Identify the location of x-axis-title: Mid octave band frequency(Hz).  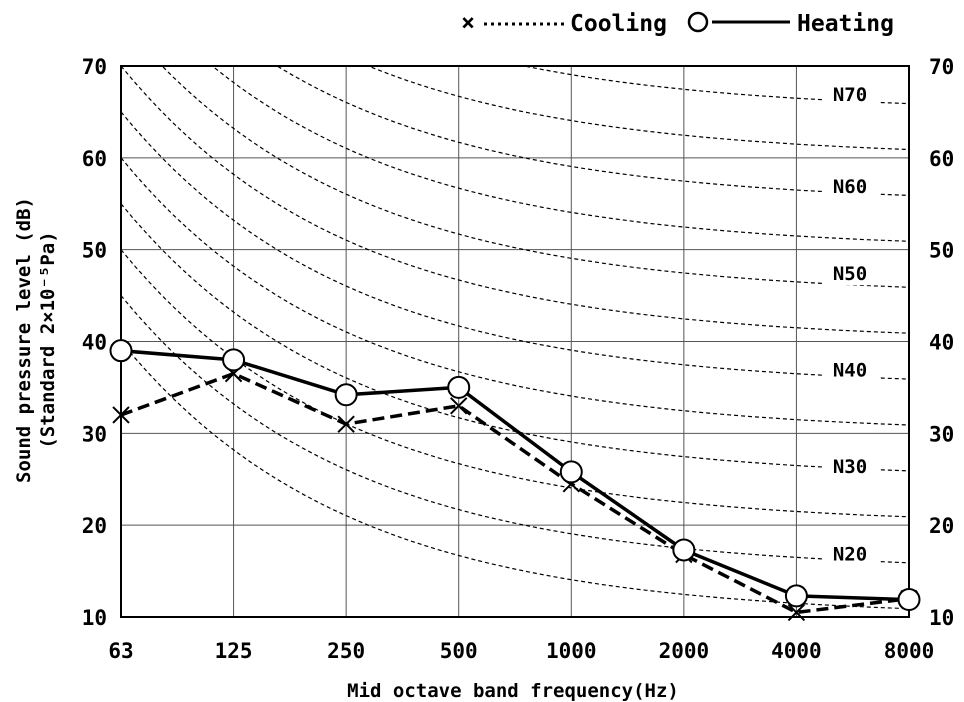
(513, 691).